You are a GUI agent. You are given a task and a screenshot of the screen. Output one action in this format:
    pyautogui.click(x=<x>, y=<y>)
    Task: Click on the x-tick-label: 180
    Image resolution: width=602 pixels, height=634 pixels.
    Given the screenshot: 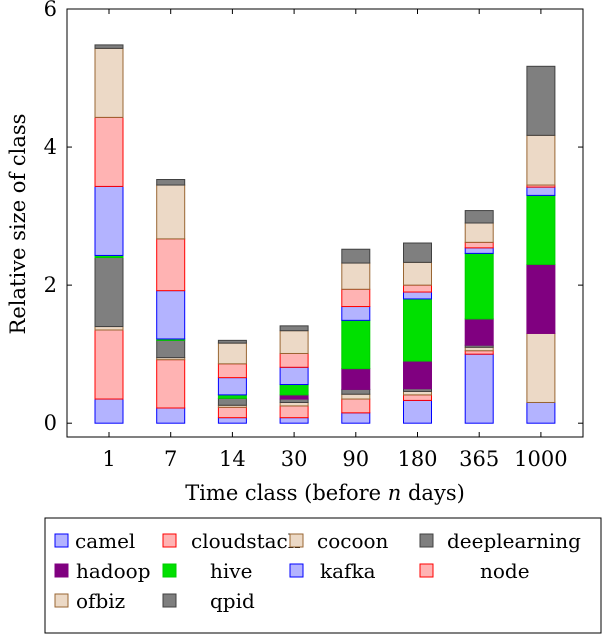 What is the action you would take?
    pyautogui.click(x=417, y=459)
    